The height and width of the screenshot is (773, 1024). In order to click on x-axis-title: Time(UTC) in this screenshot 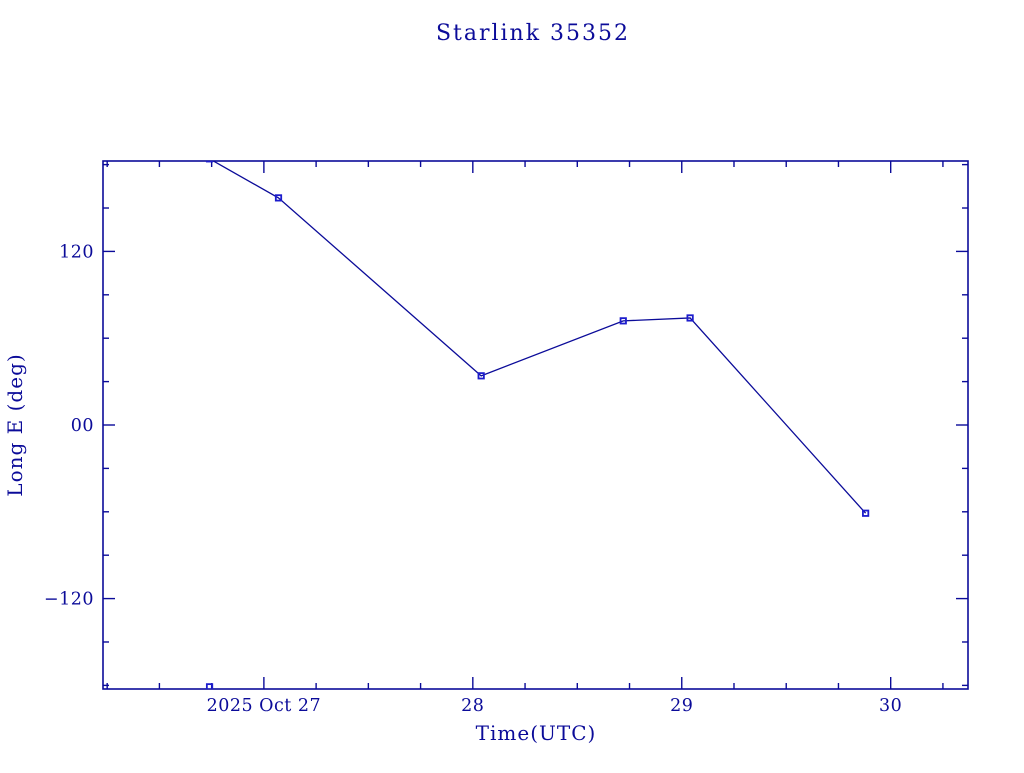, I will do `click(536, 733)`.